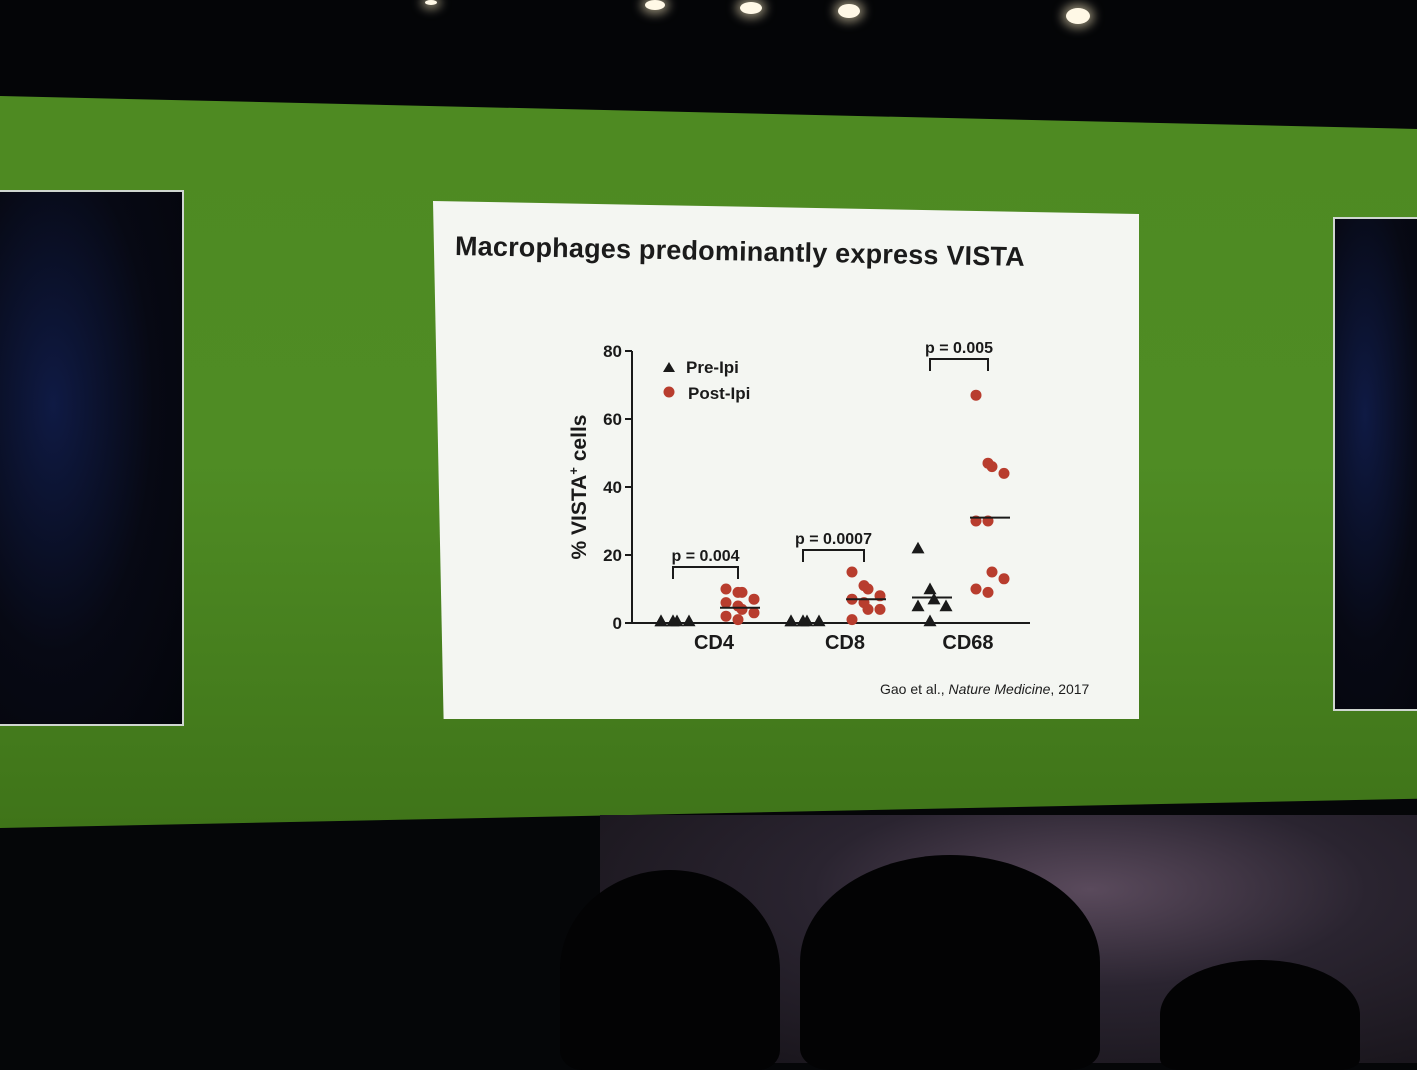 The height and width of the screenshot is (1070, 1417). Describe the element at coordinates (708, 60) in the screenshot. I see `ceiling` at that location.